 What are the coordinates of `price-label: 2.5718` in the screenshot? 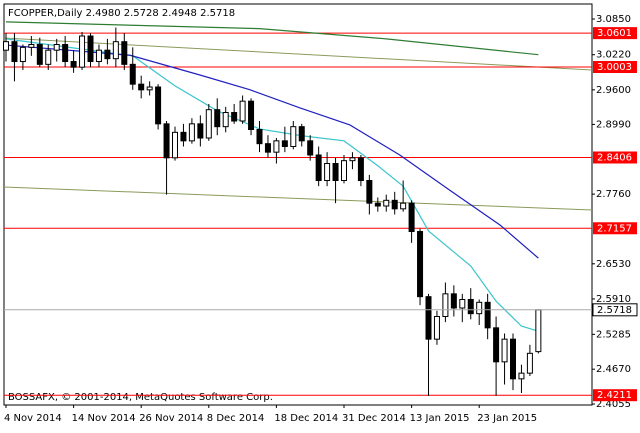 It's located at (614, 310).